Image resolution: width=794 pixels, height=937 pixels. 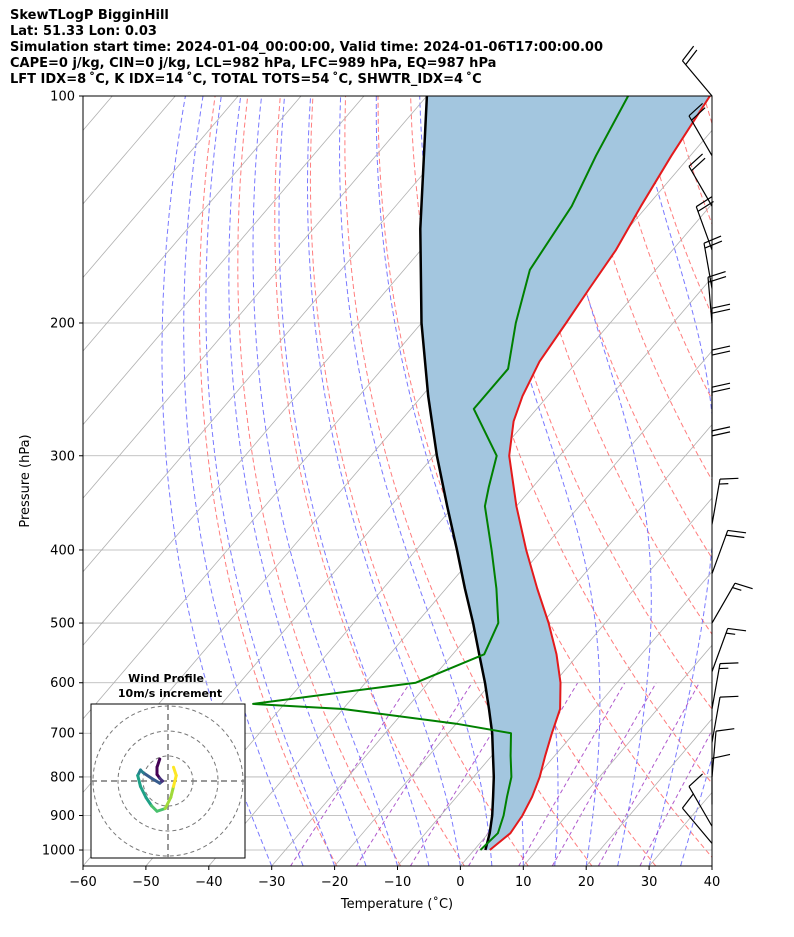 I want to click on chart-title: SkewTLogP BigginHill, so click(x=89, y=15).